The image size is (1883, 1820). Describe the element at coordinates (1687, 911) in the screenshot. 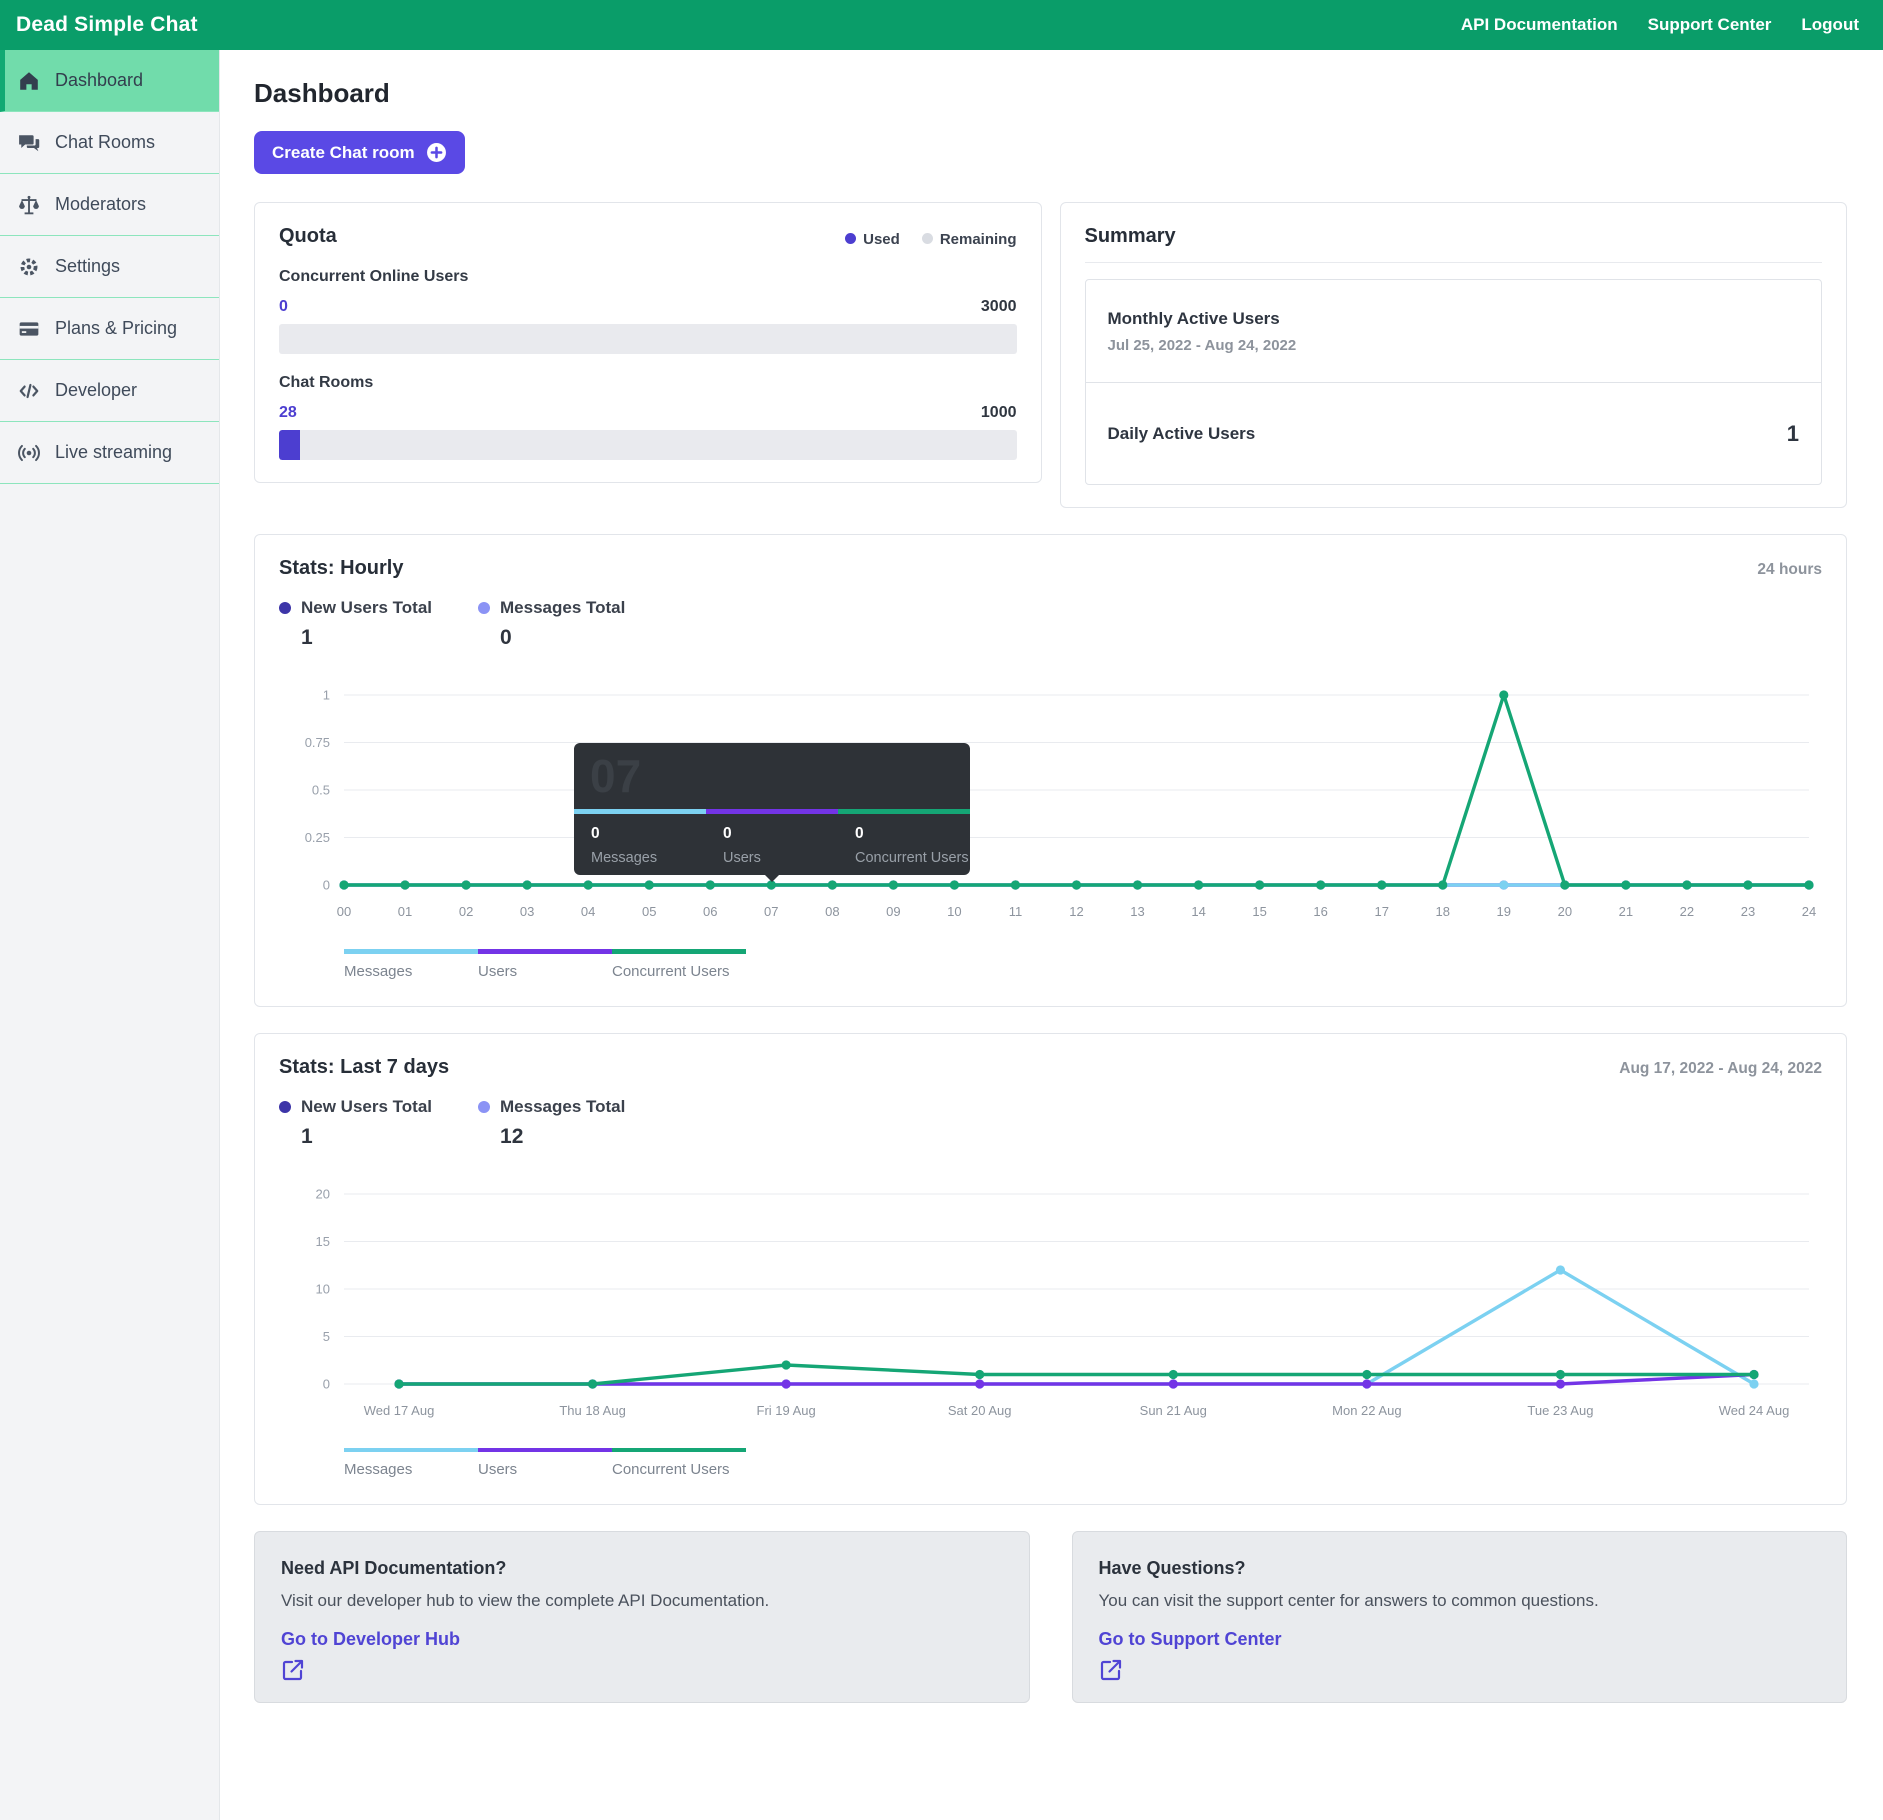

I see `svg-text: 22` at that location.